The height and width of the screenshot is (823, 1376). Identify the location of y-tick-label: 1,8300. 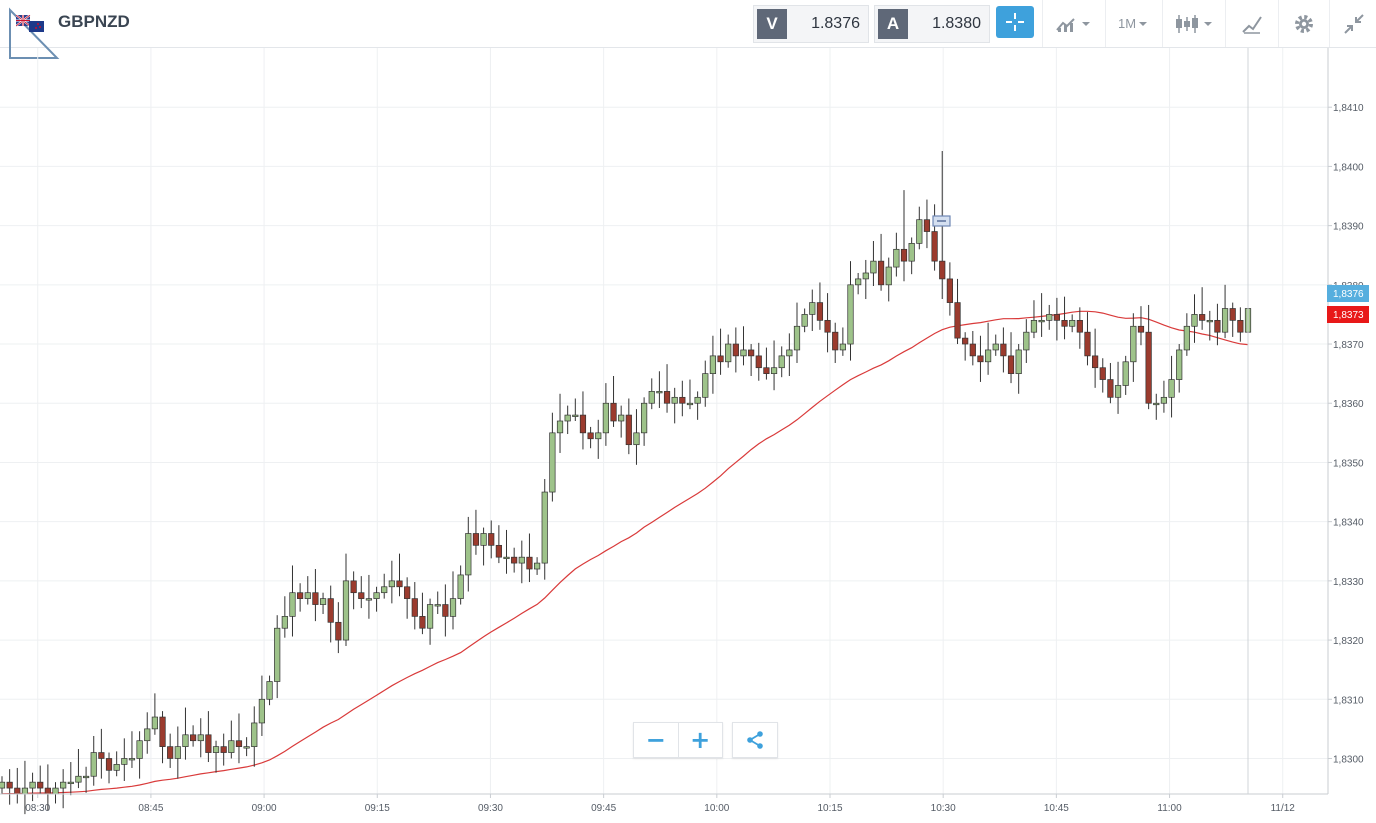
(1348, 759).